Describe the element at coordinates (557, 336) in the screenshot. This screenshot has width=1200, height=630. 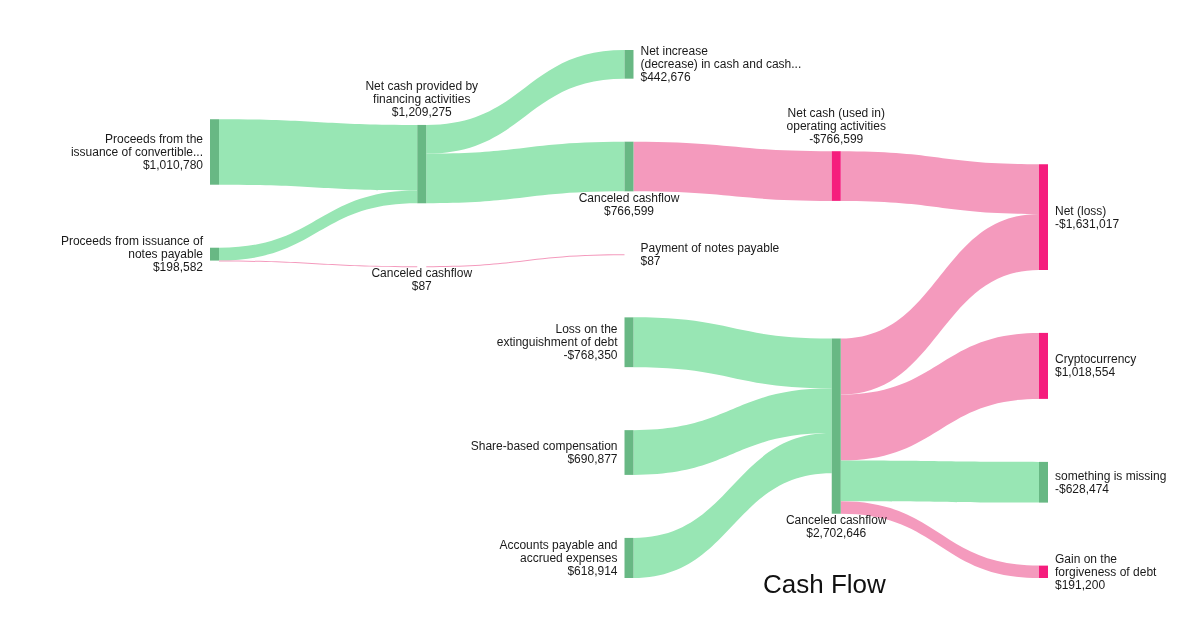
I see `category-label: Loss on the extinguishment of debt` at that location.